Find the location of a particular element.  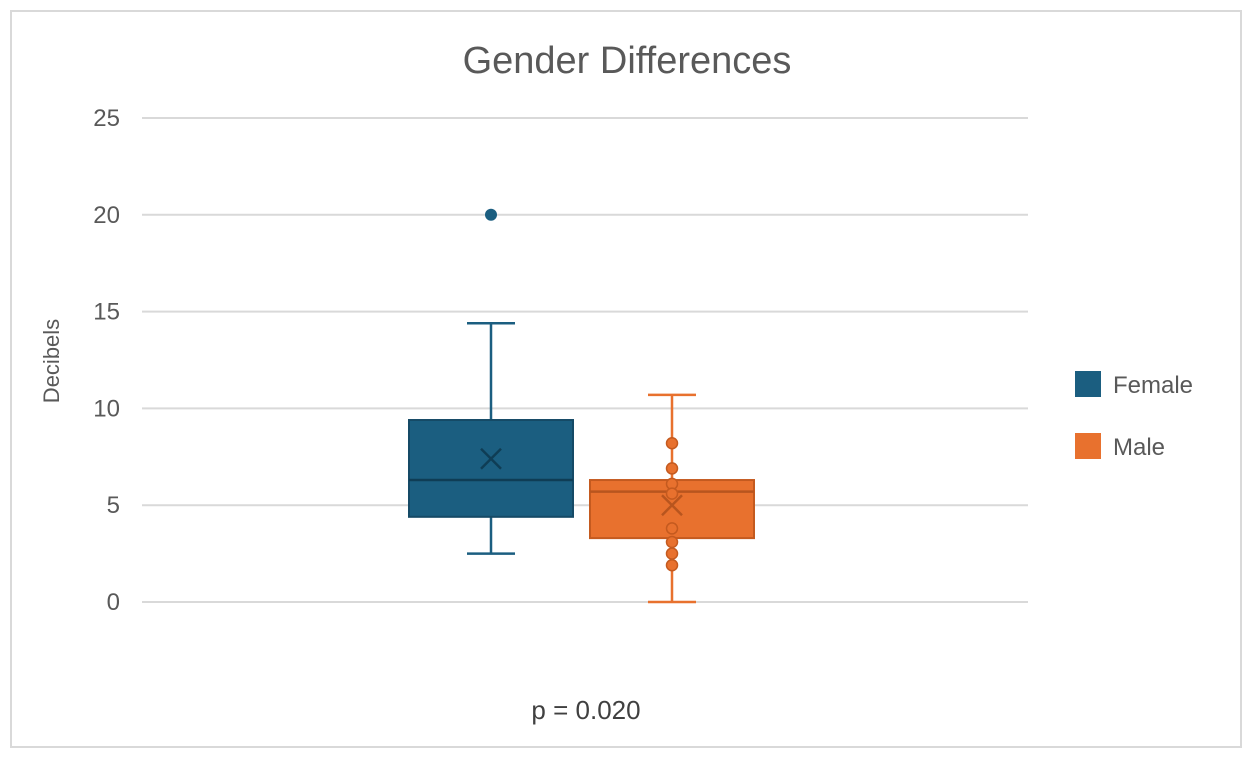

box-plot-area is located at coordinates (581, 406).